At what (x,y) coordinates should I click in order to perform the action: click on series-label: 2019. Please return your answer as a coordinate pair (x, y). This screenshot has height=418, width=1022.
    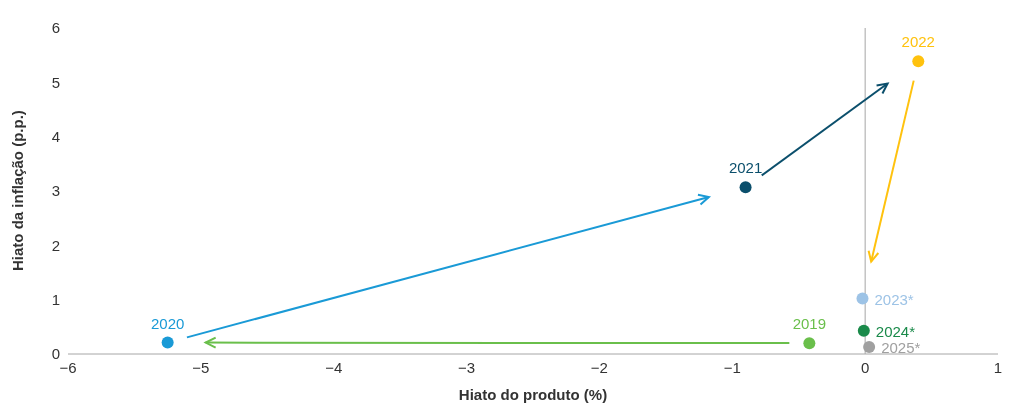
    Looking at the image, I should click on (809, 324).